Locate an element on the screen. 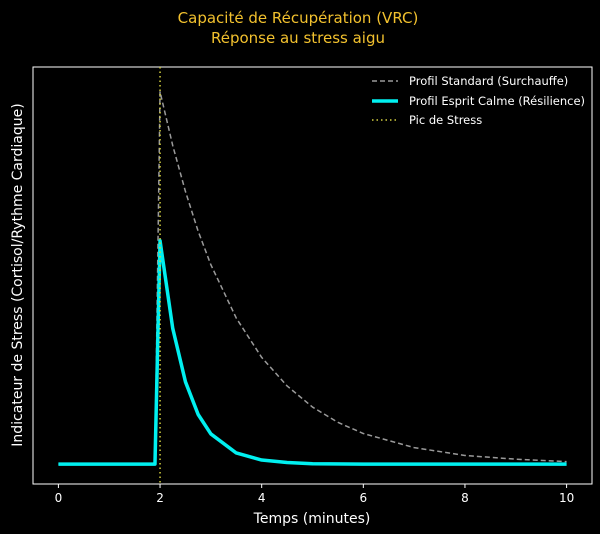 The image size is (600, 534). chart-subtitle: Réponse au stress aigu is located at coordinates (298, 38).